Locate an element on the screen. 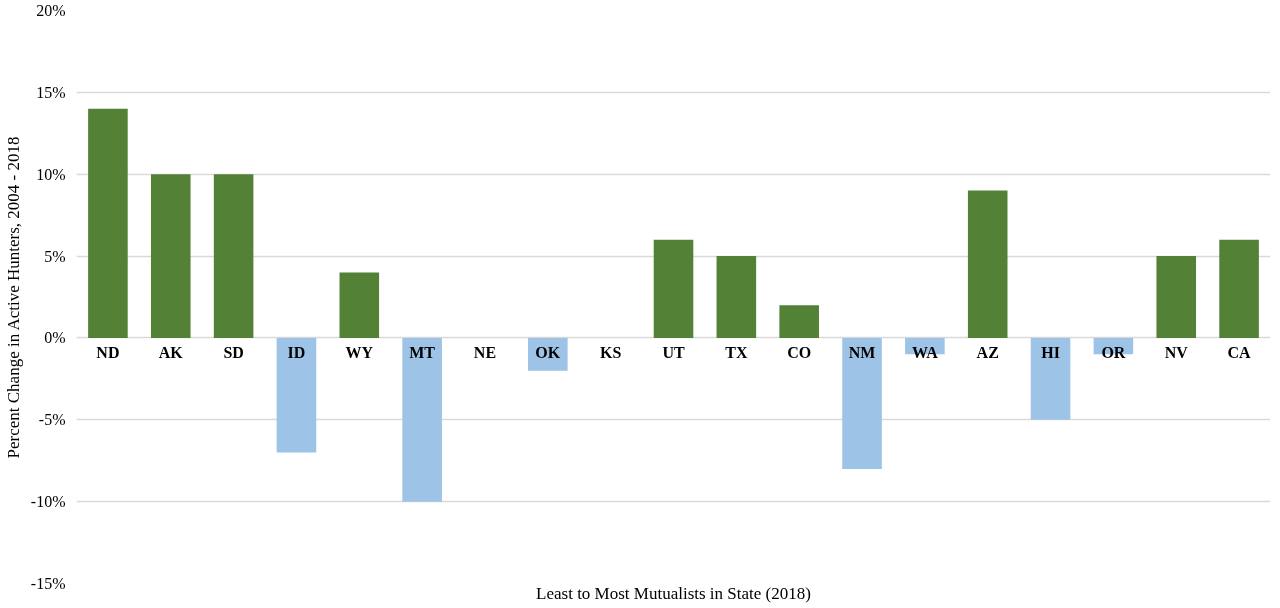 The width and height of the screenshot is (1280, 608). x-tick-label: NM is located at coordinates (862, 352).